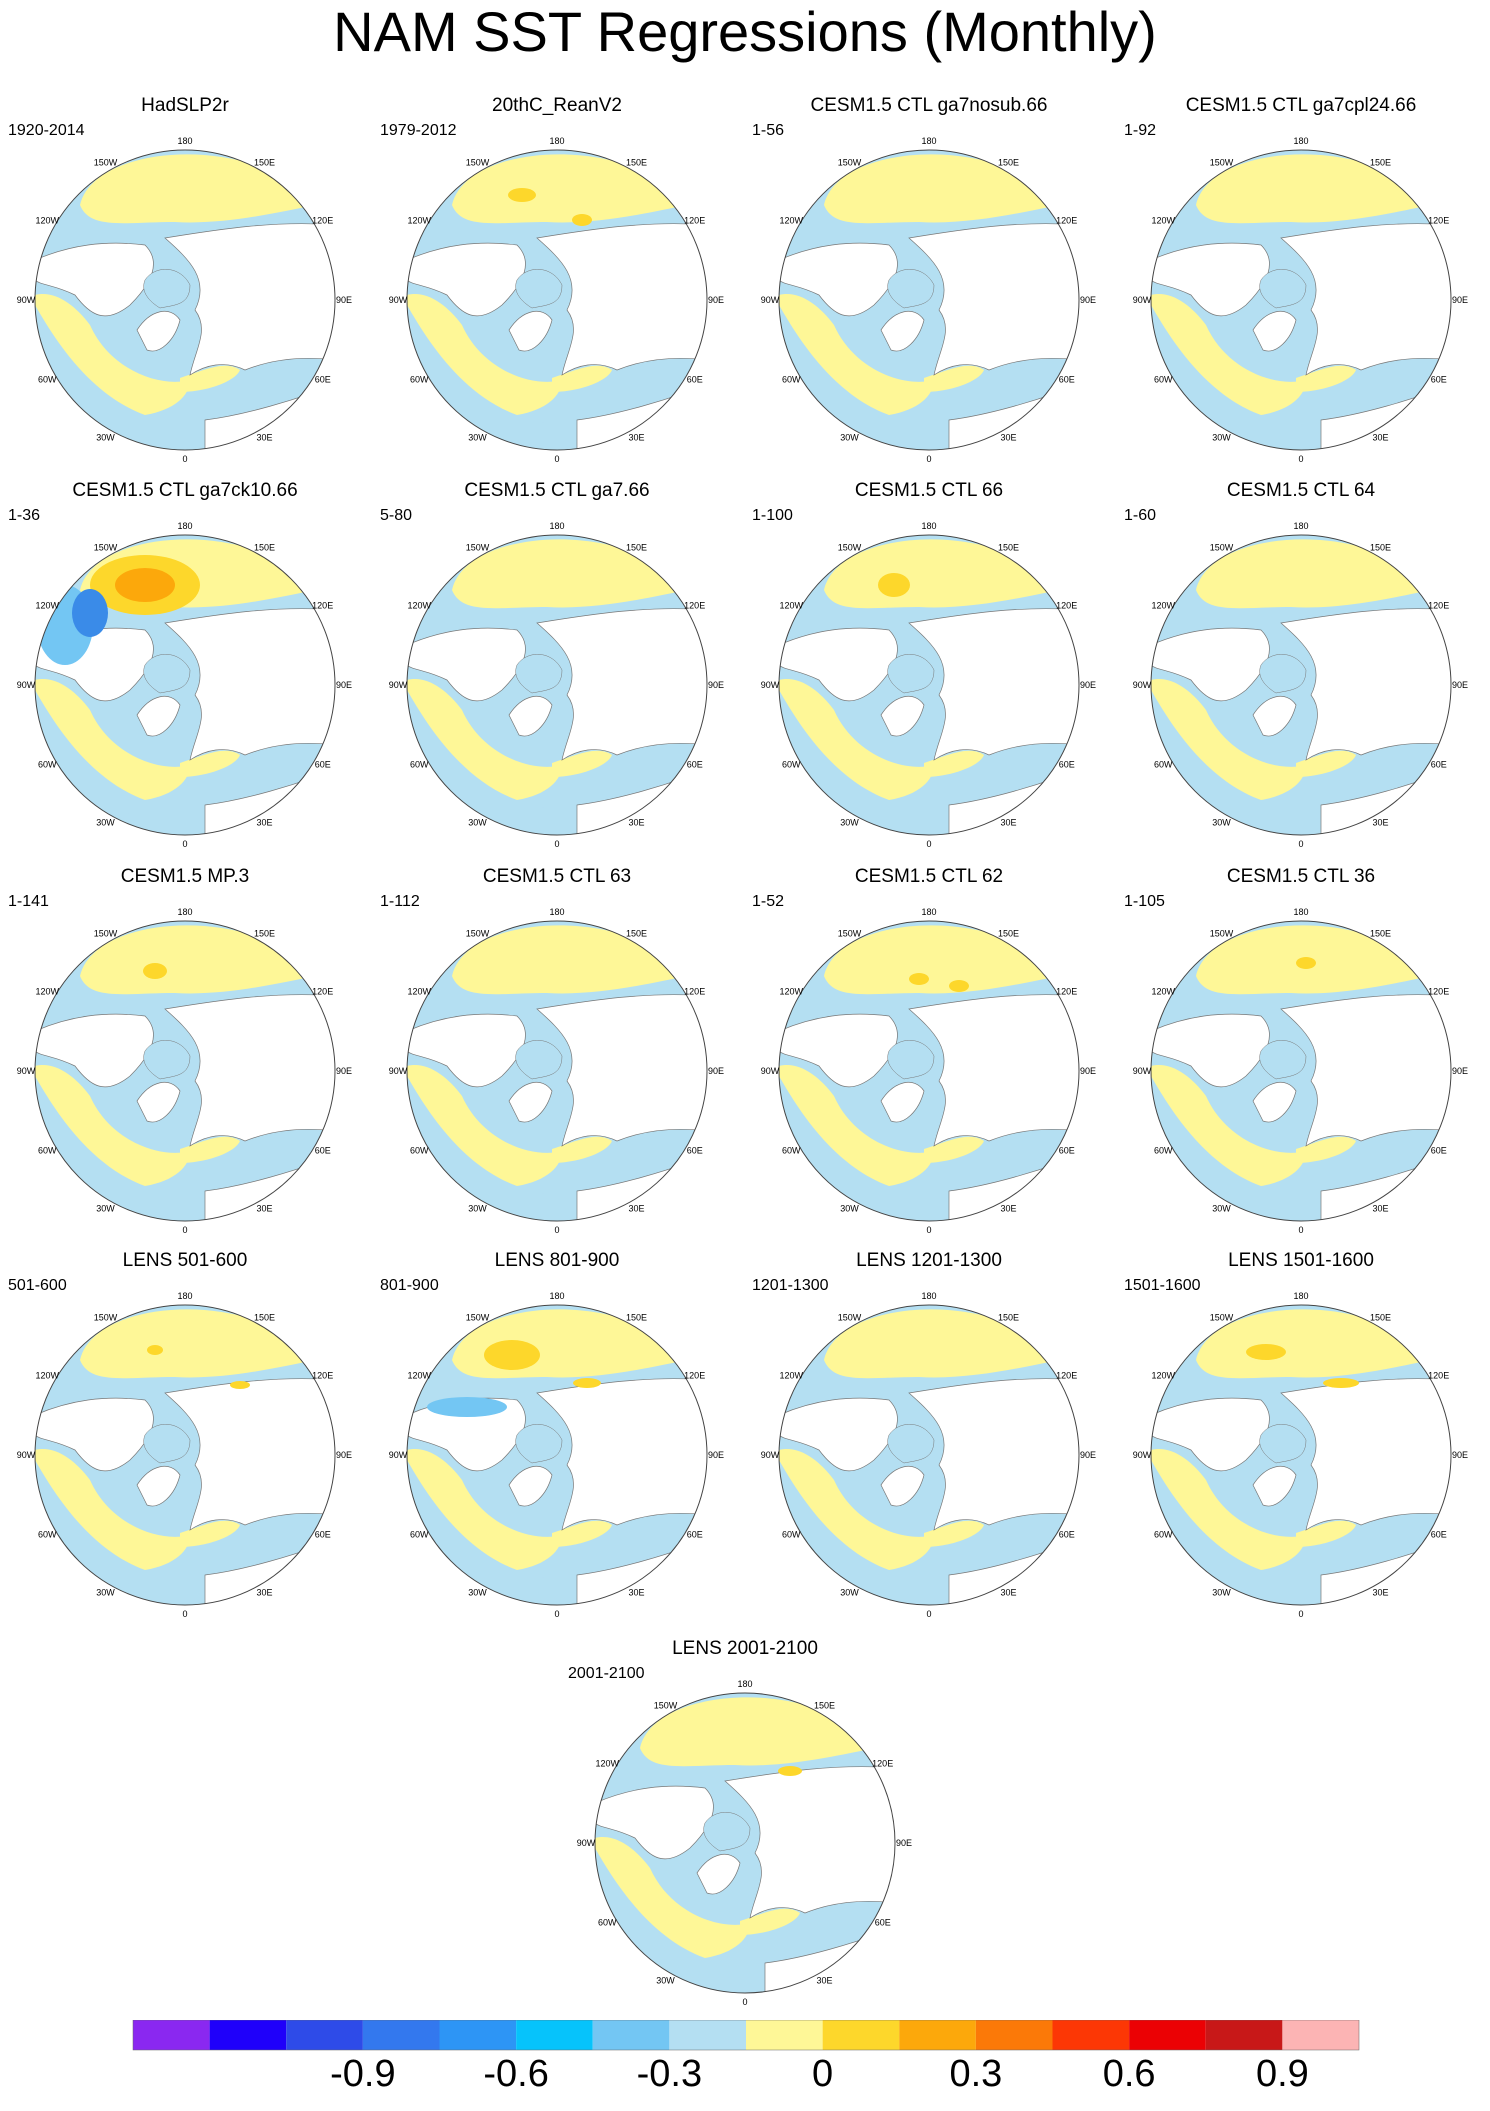 This screenshot has height=2111, width=1490. I want to click on colorbar-tick-label: 0.3, so click(976, 2074).